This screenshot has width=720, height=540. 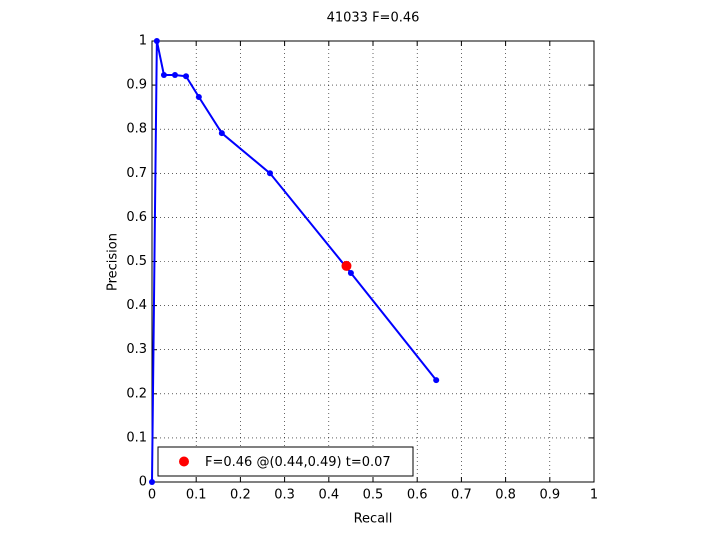 What do you see at coordinates (143, 41) in the screenshot?
I see `y-tick-label: 1` at bounding box center [143, 41].